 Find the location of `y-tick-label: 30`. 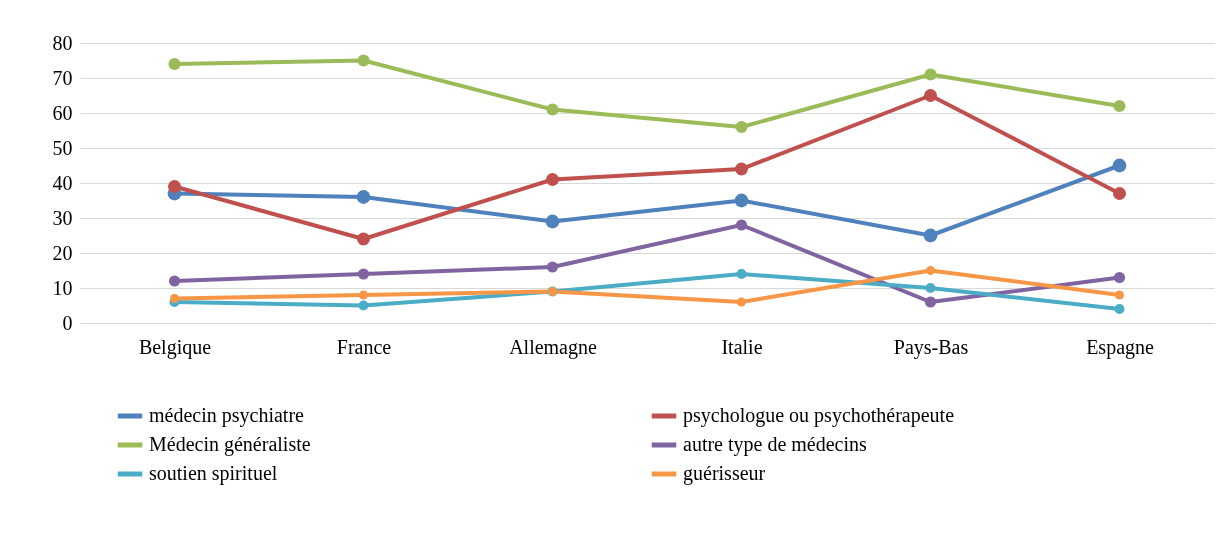

y-tick-label: 30 is located at coordinates (62, 217).